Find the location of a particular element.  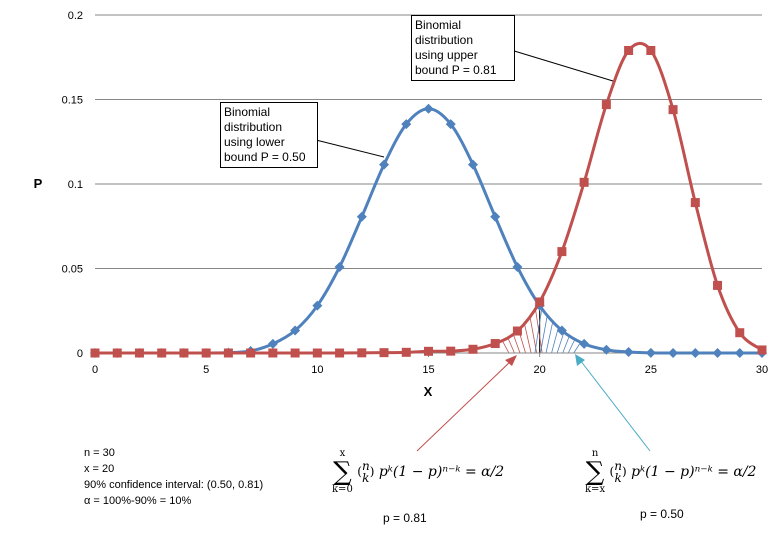

lower-tail-arrow is located at coordinates (464, 405).